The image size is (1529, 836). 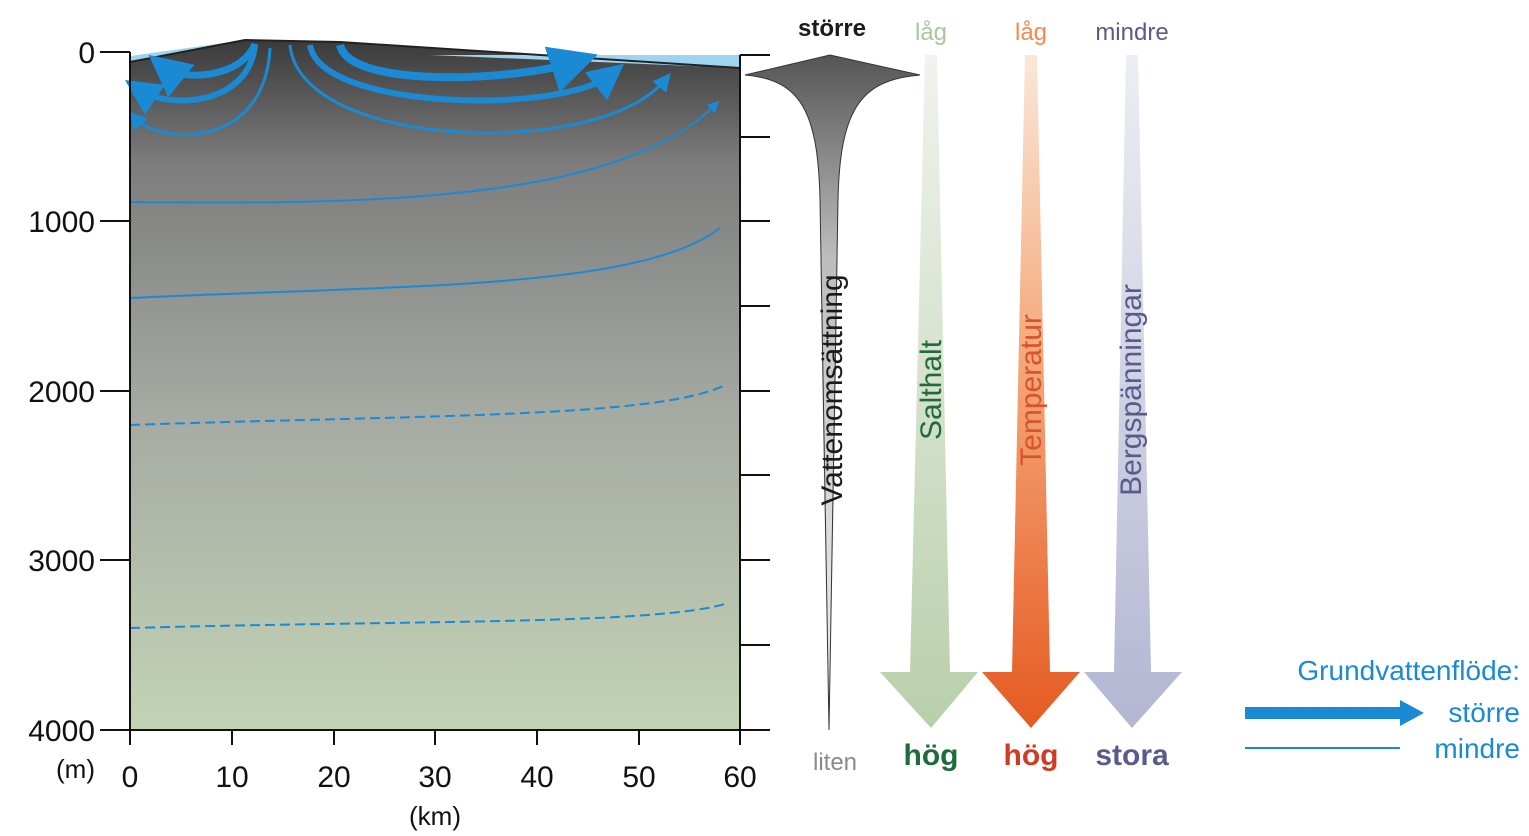 I want to click on y-tick-label: 1000, so click(x=61, y=222).